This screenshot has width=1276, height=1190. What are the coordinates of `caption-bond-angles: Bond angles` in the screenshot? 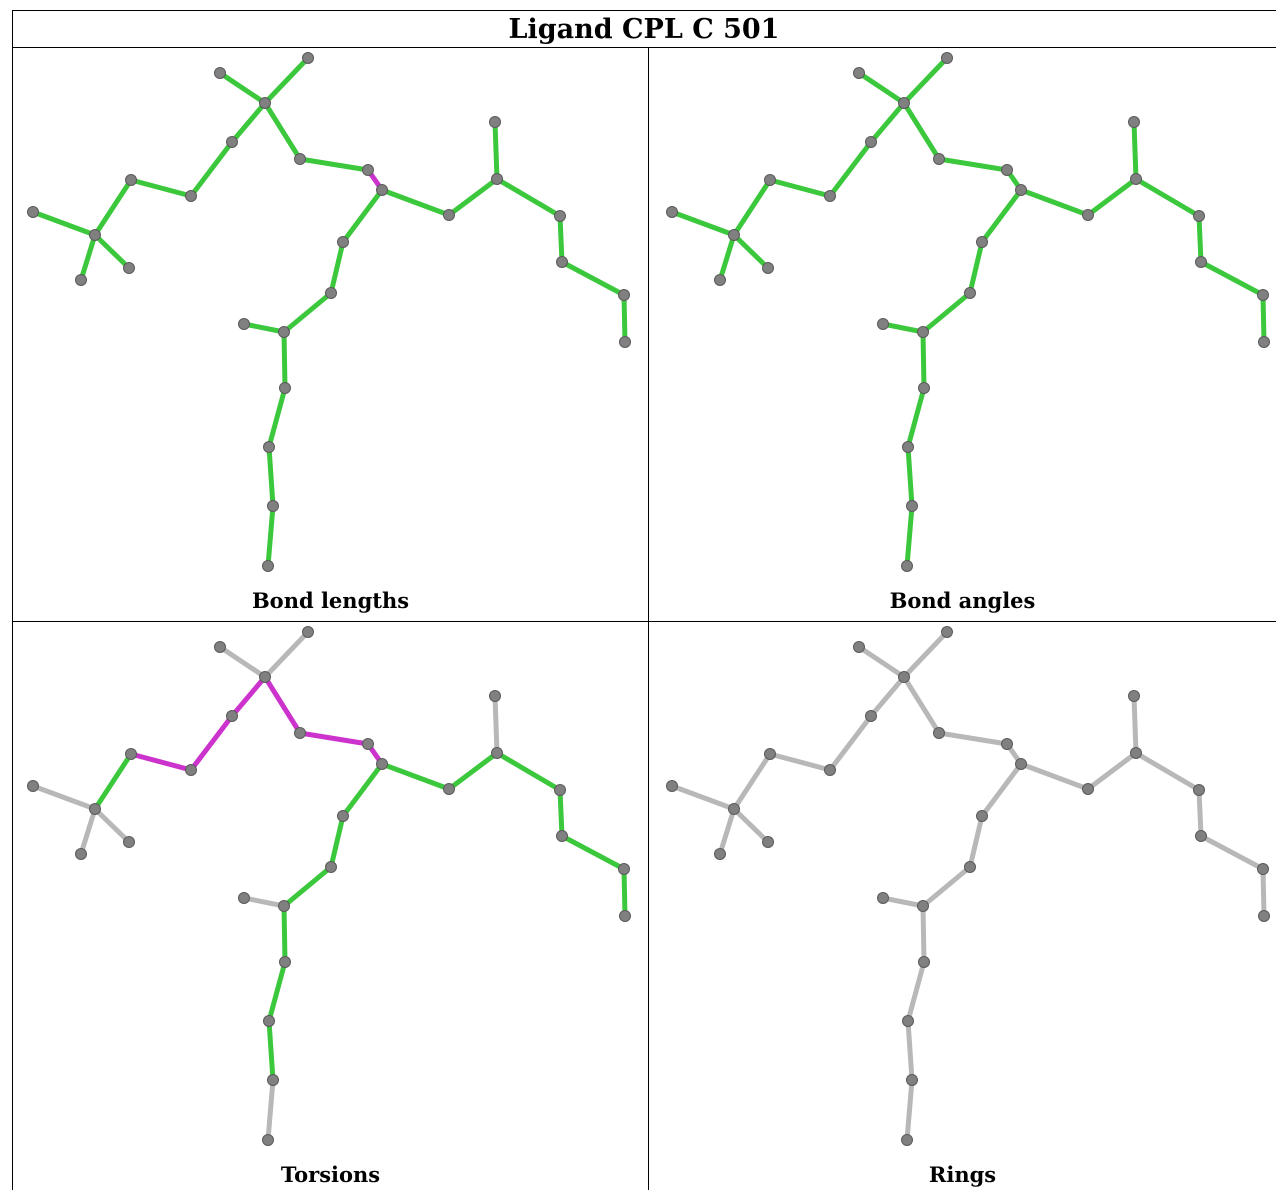 It's located at (962, 600).